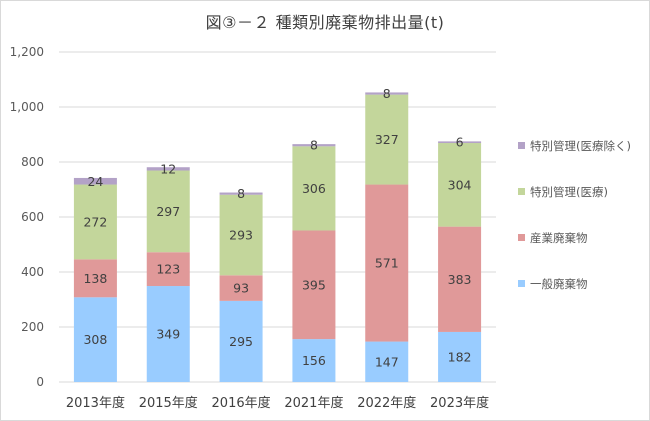  I want to click on y-tick-label: 200, so click(32, 327).